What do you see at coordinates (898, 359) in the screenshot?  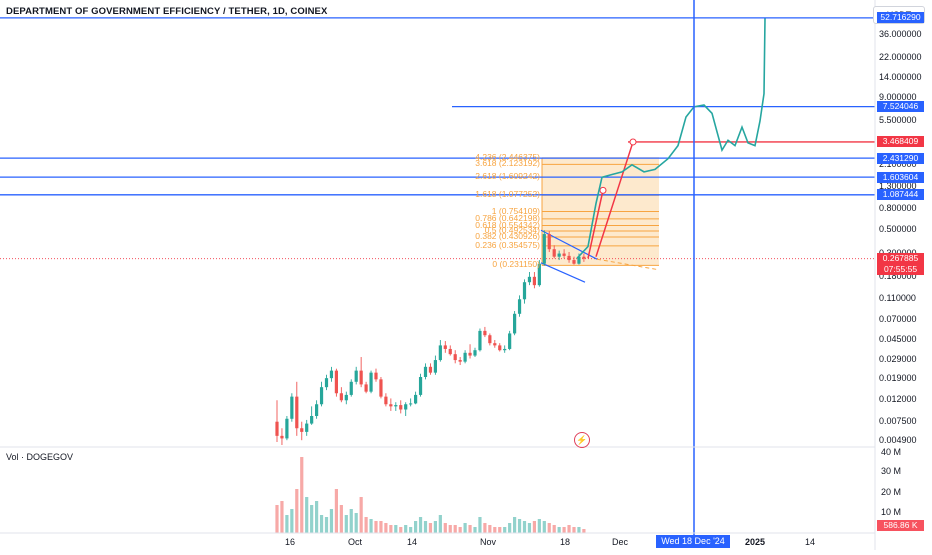 I see `price-tick: 0.029000` at bounding box center [898, 359].